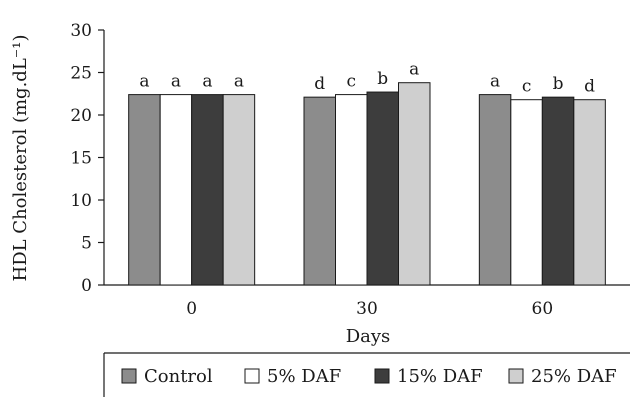  I want to click on x-axis-title: Days, so click(368, 336).